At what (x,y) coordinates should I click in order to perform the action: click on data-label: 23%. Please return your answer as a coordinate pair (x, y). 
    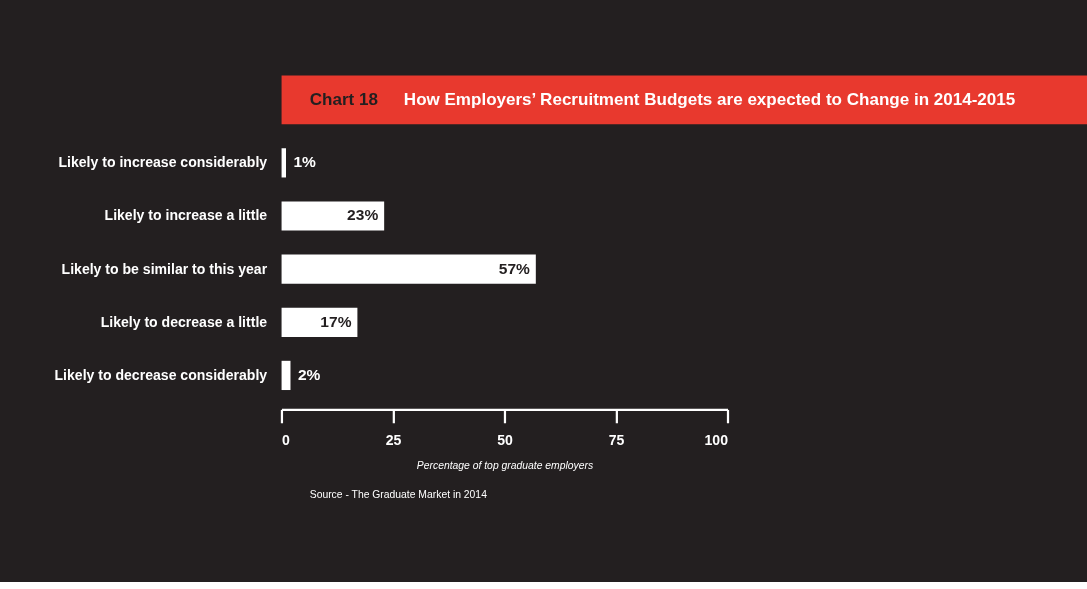
    Looking at the image, I should click on (363, 215).